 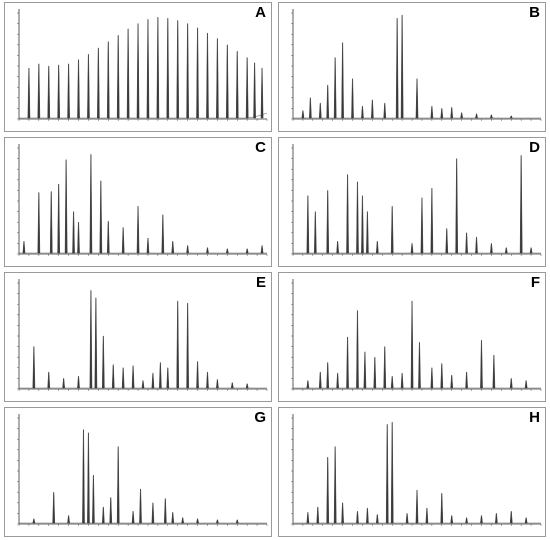 What do you see at coordinates (412, 202) in the screenshot?
I see `chromatogram-panel-d: D` at bounding box center [412, 202].